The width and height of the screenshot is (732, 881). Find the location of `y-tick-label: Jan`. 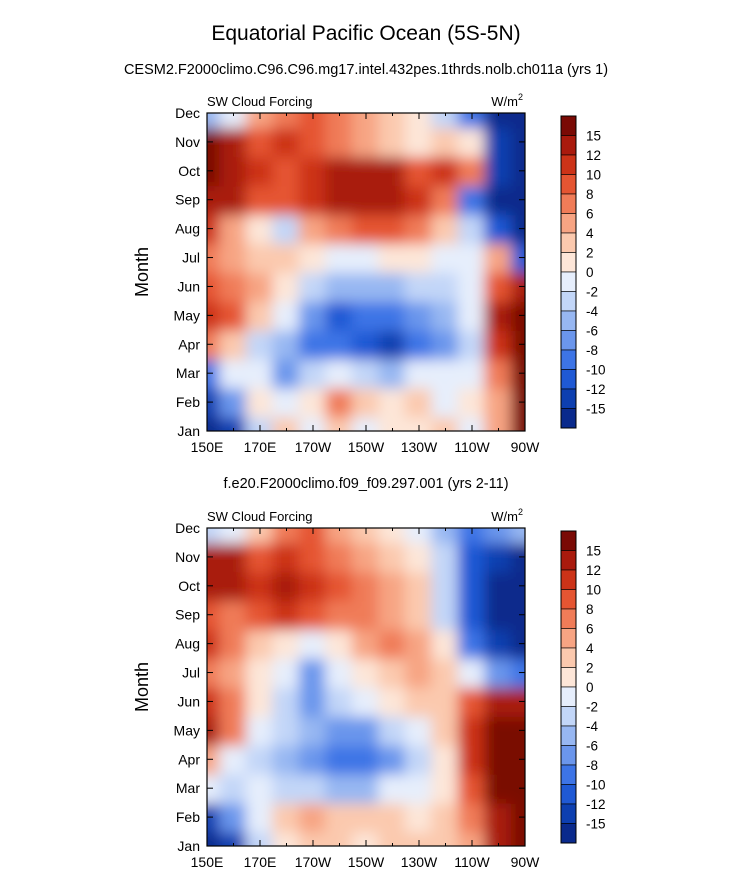

y-tick-label: Jan is located at coordinates (188, 431).